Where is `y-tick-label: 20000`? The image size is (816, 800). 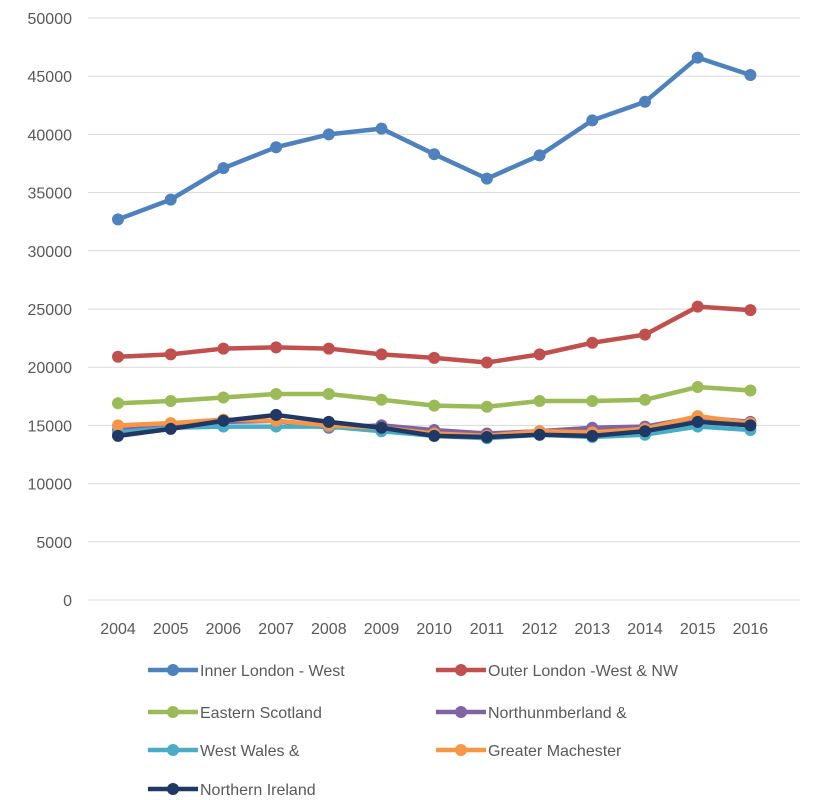 y-tick-label: 20000 is located at coordinates (50, 368).